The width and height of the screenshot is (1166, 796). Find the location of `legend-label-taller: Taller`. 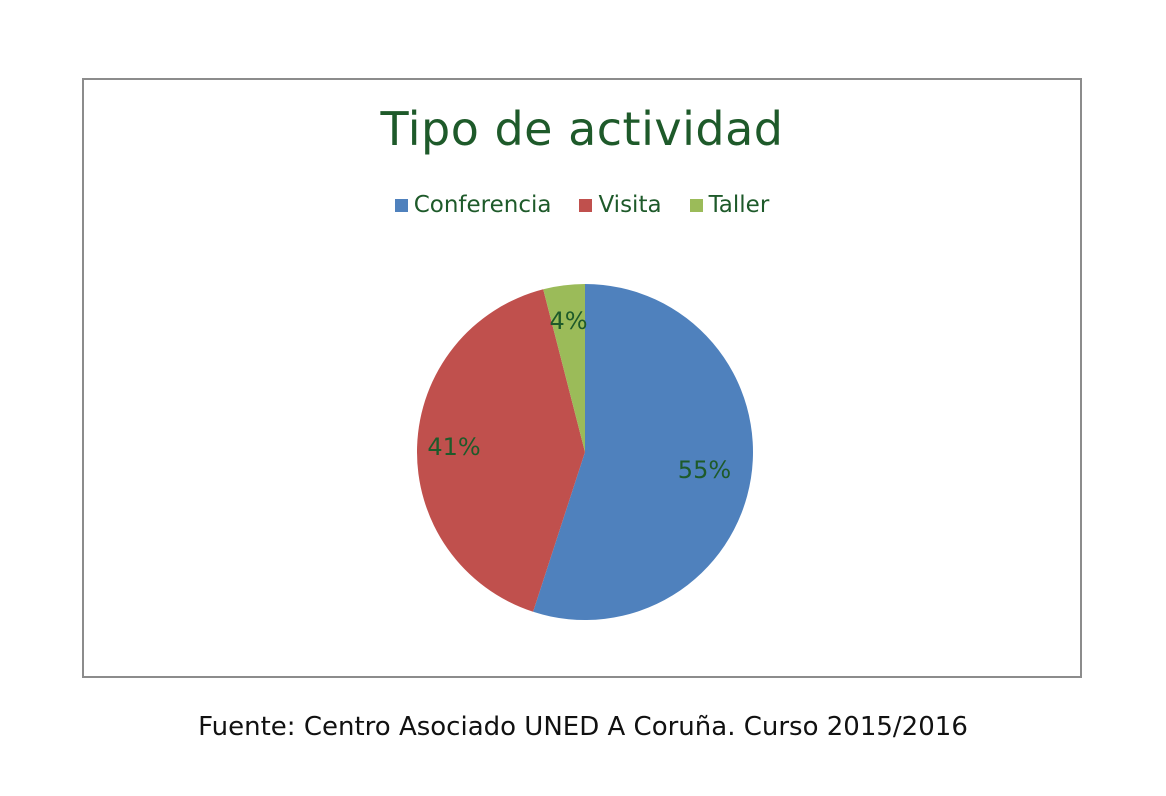

legend-label-taller: Taller is located at coordinates (739, 205).